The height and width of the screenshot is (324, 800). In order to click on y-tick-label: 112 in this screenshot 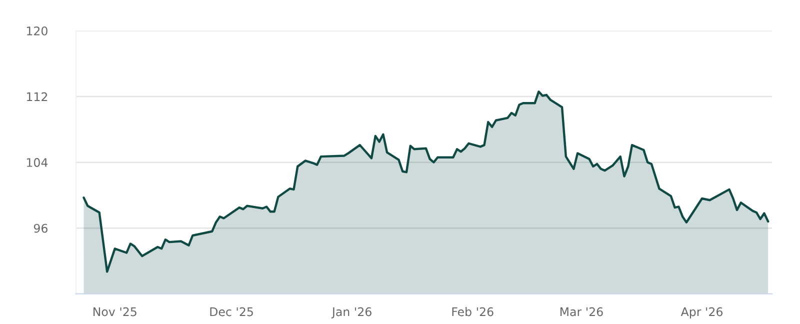, I will do `click(37, 97)`.